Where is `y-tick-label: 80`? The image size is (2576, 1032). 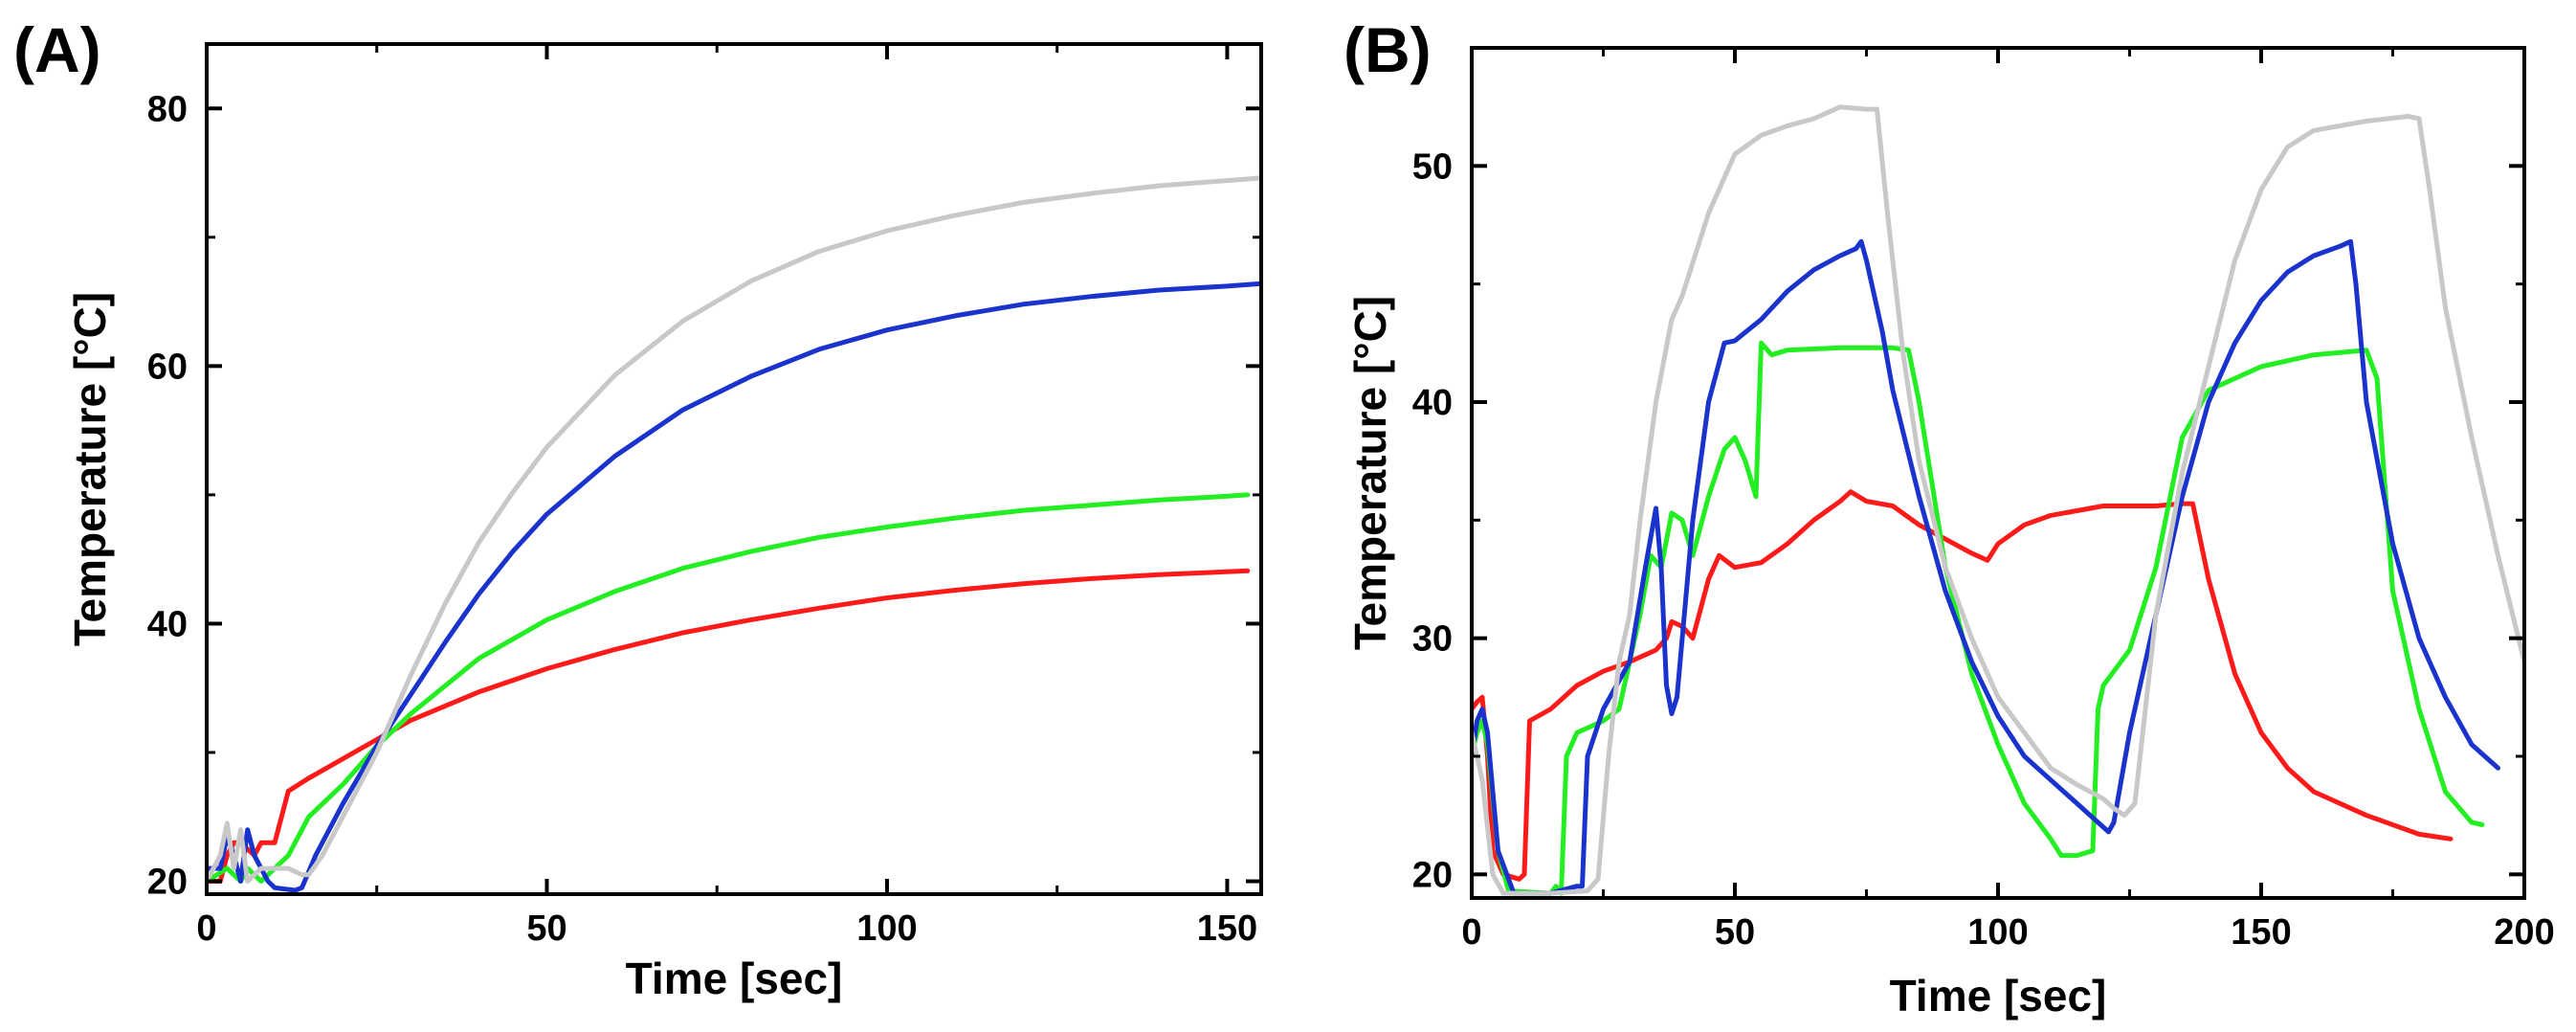 y-tick-label: 80 is located at coordinates (167, 109).